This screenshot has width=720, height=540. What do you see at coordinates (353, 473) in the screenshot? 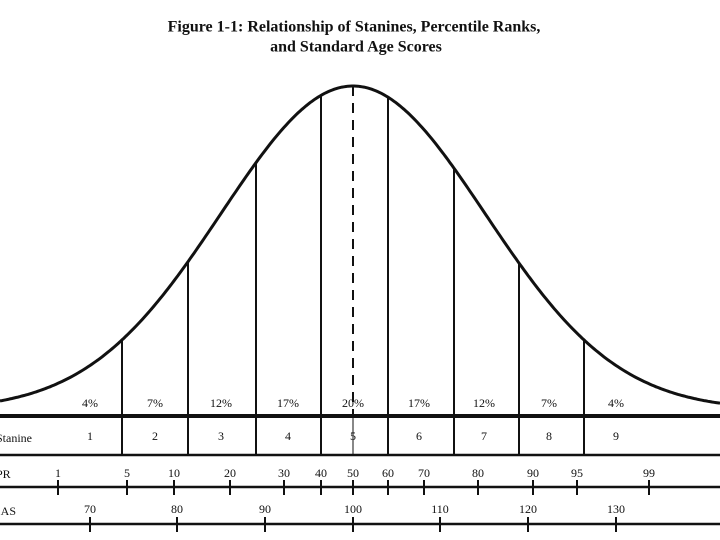
I see `pr-tick-label: 50` at bounding box center [353, 473].